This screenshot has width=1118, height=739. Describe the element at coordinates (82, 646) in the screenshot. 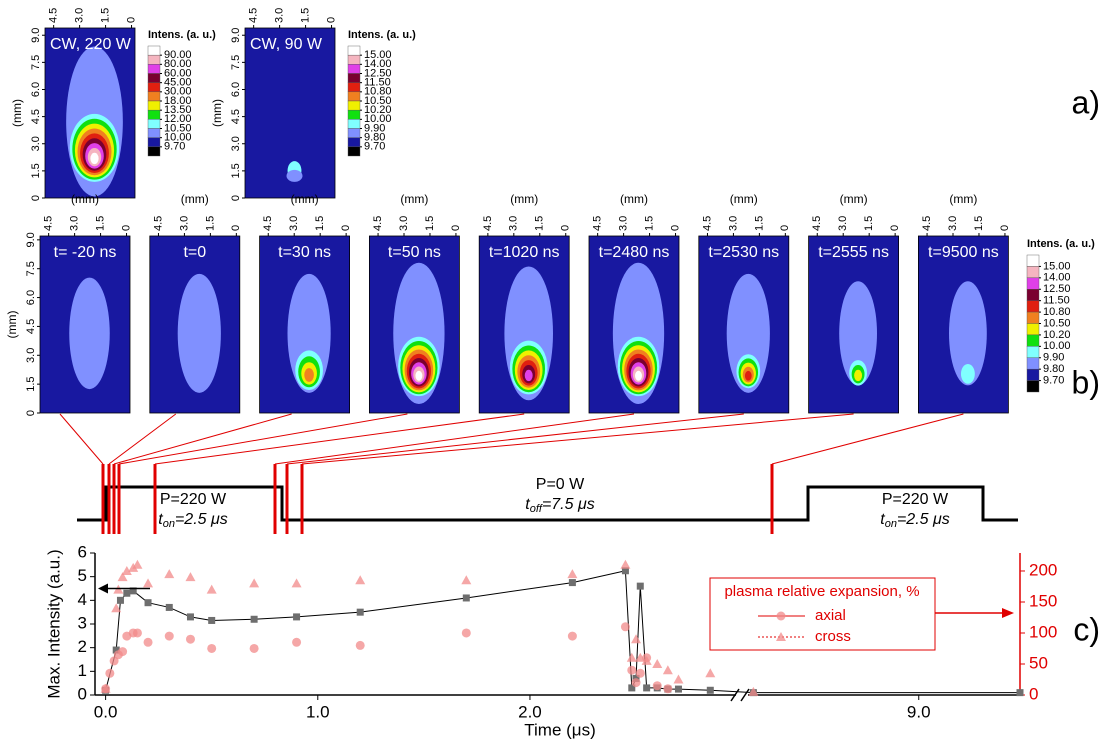

I see `y-tick-label: 2` at that location.